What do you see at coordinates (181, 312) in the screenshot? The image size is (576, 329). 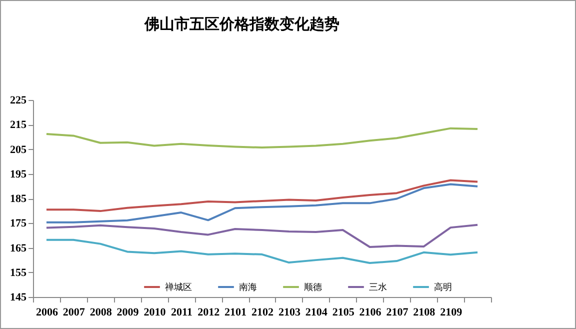 I see `x-tick-label: 2011` at bounding box center [181, 312].